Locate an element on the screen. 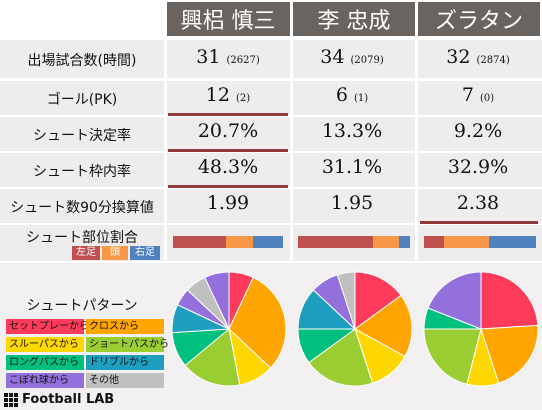  row-goals-bg is located at coordinates (271, 98).